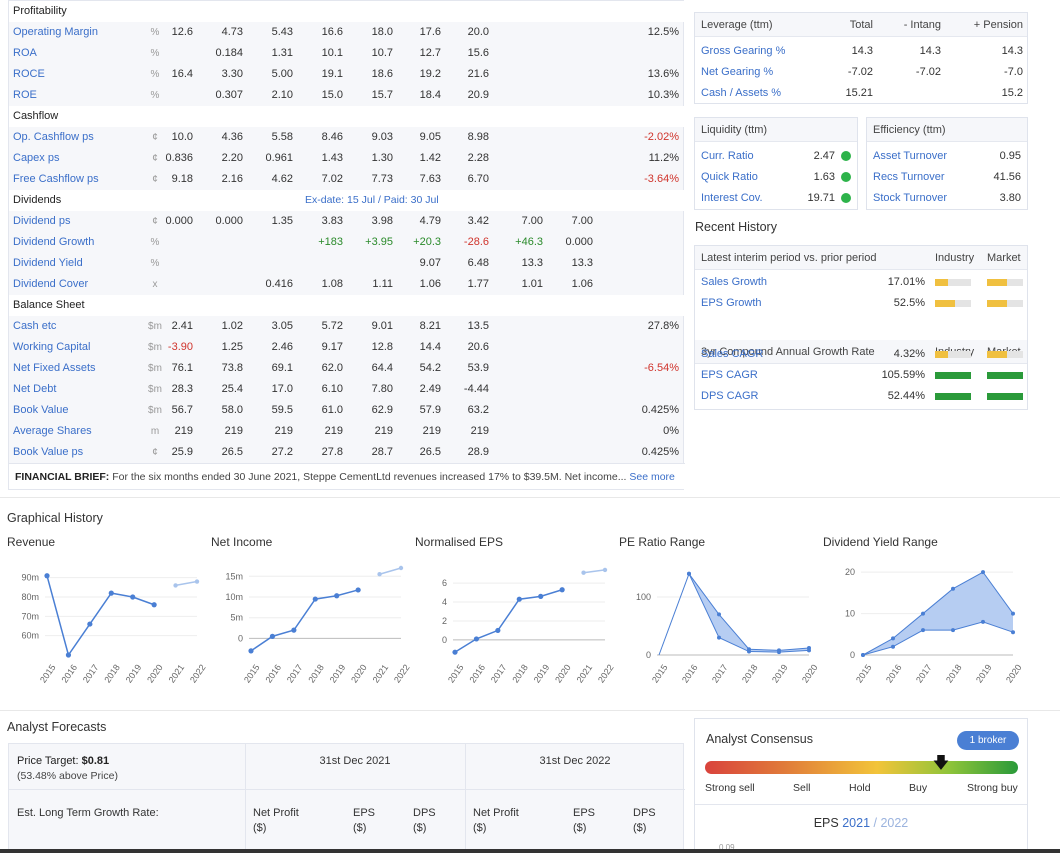 The image size is (1060, 853). I want to click on y-tick-label: 0, so click(852, 655).